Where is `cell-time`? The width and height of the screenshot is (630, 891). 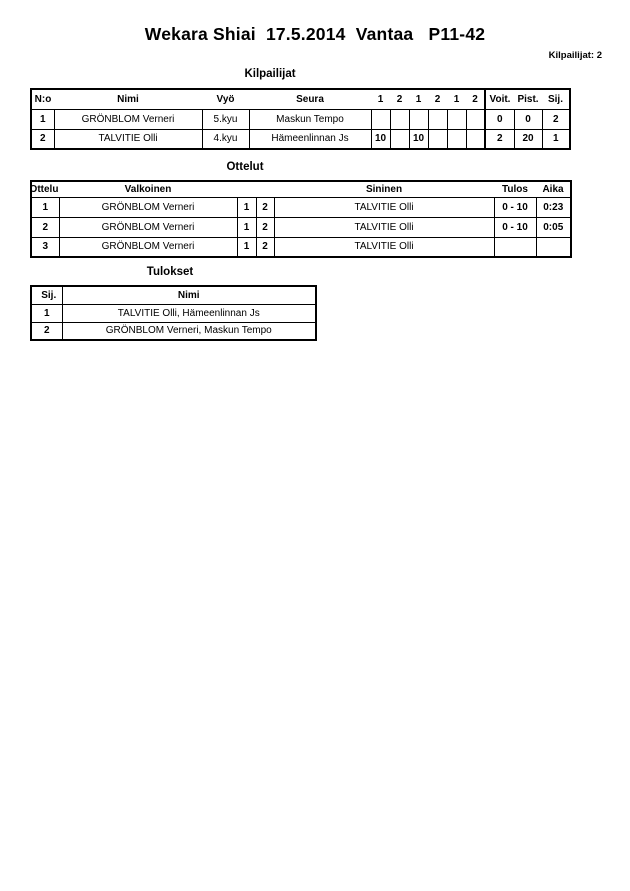
cell-time is located at coordinates (553, 247).